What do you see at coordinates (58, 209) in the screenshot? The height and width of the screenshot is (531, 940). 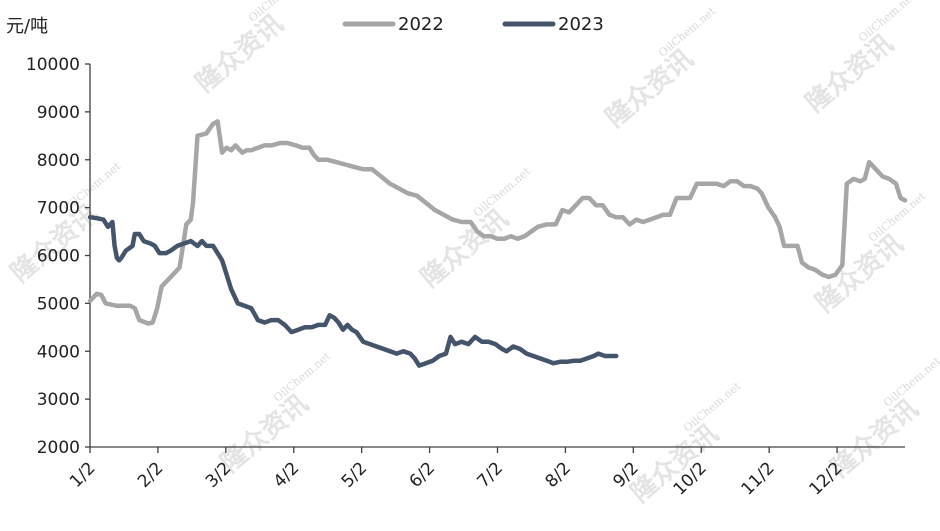 I see `y-tick-label: 7000` at bounding box center [58, 209].